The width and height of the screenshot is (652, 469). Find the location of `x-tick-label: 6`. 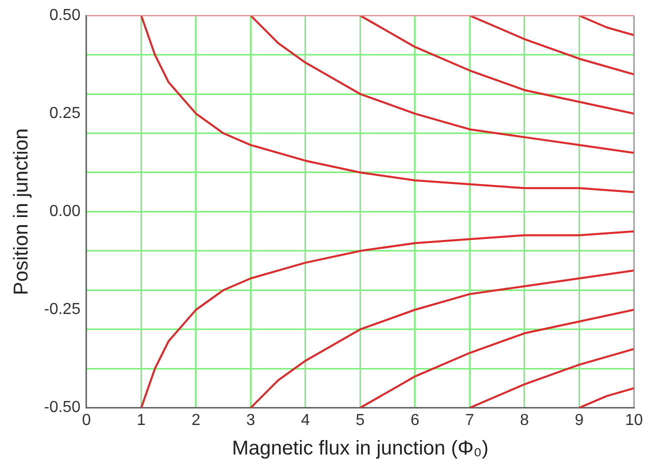

x-tick-label: 6 is located at coordinates (415, 420).